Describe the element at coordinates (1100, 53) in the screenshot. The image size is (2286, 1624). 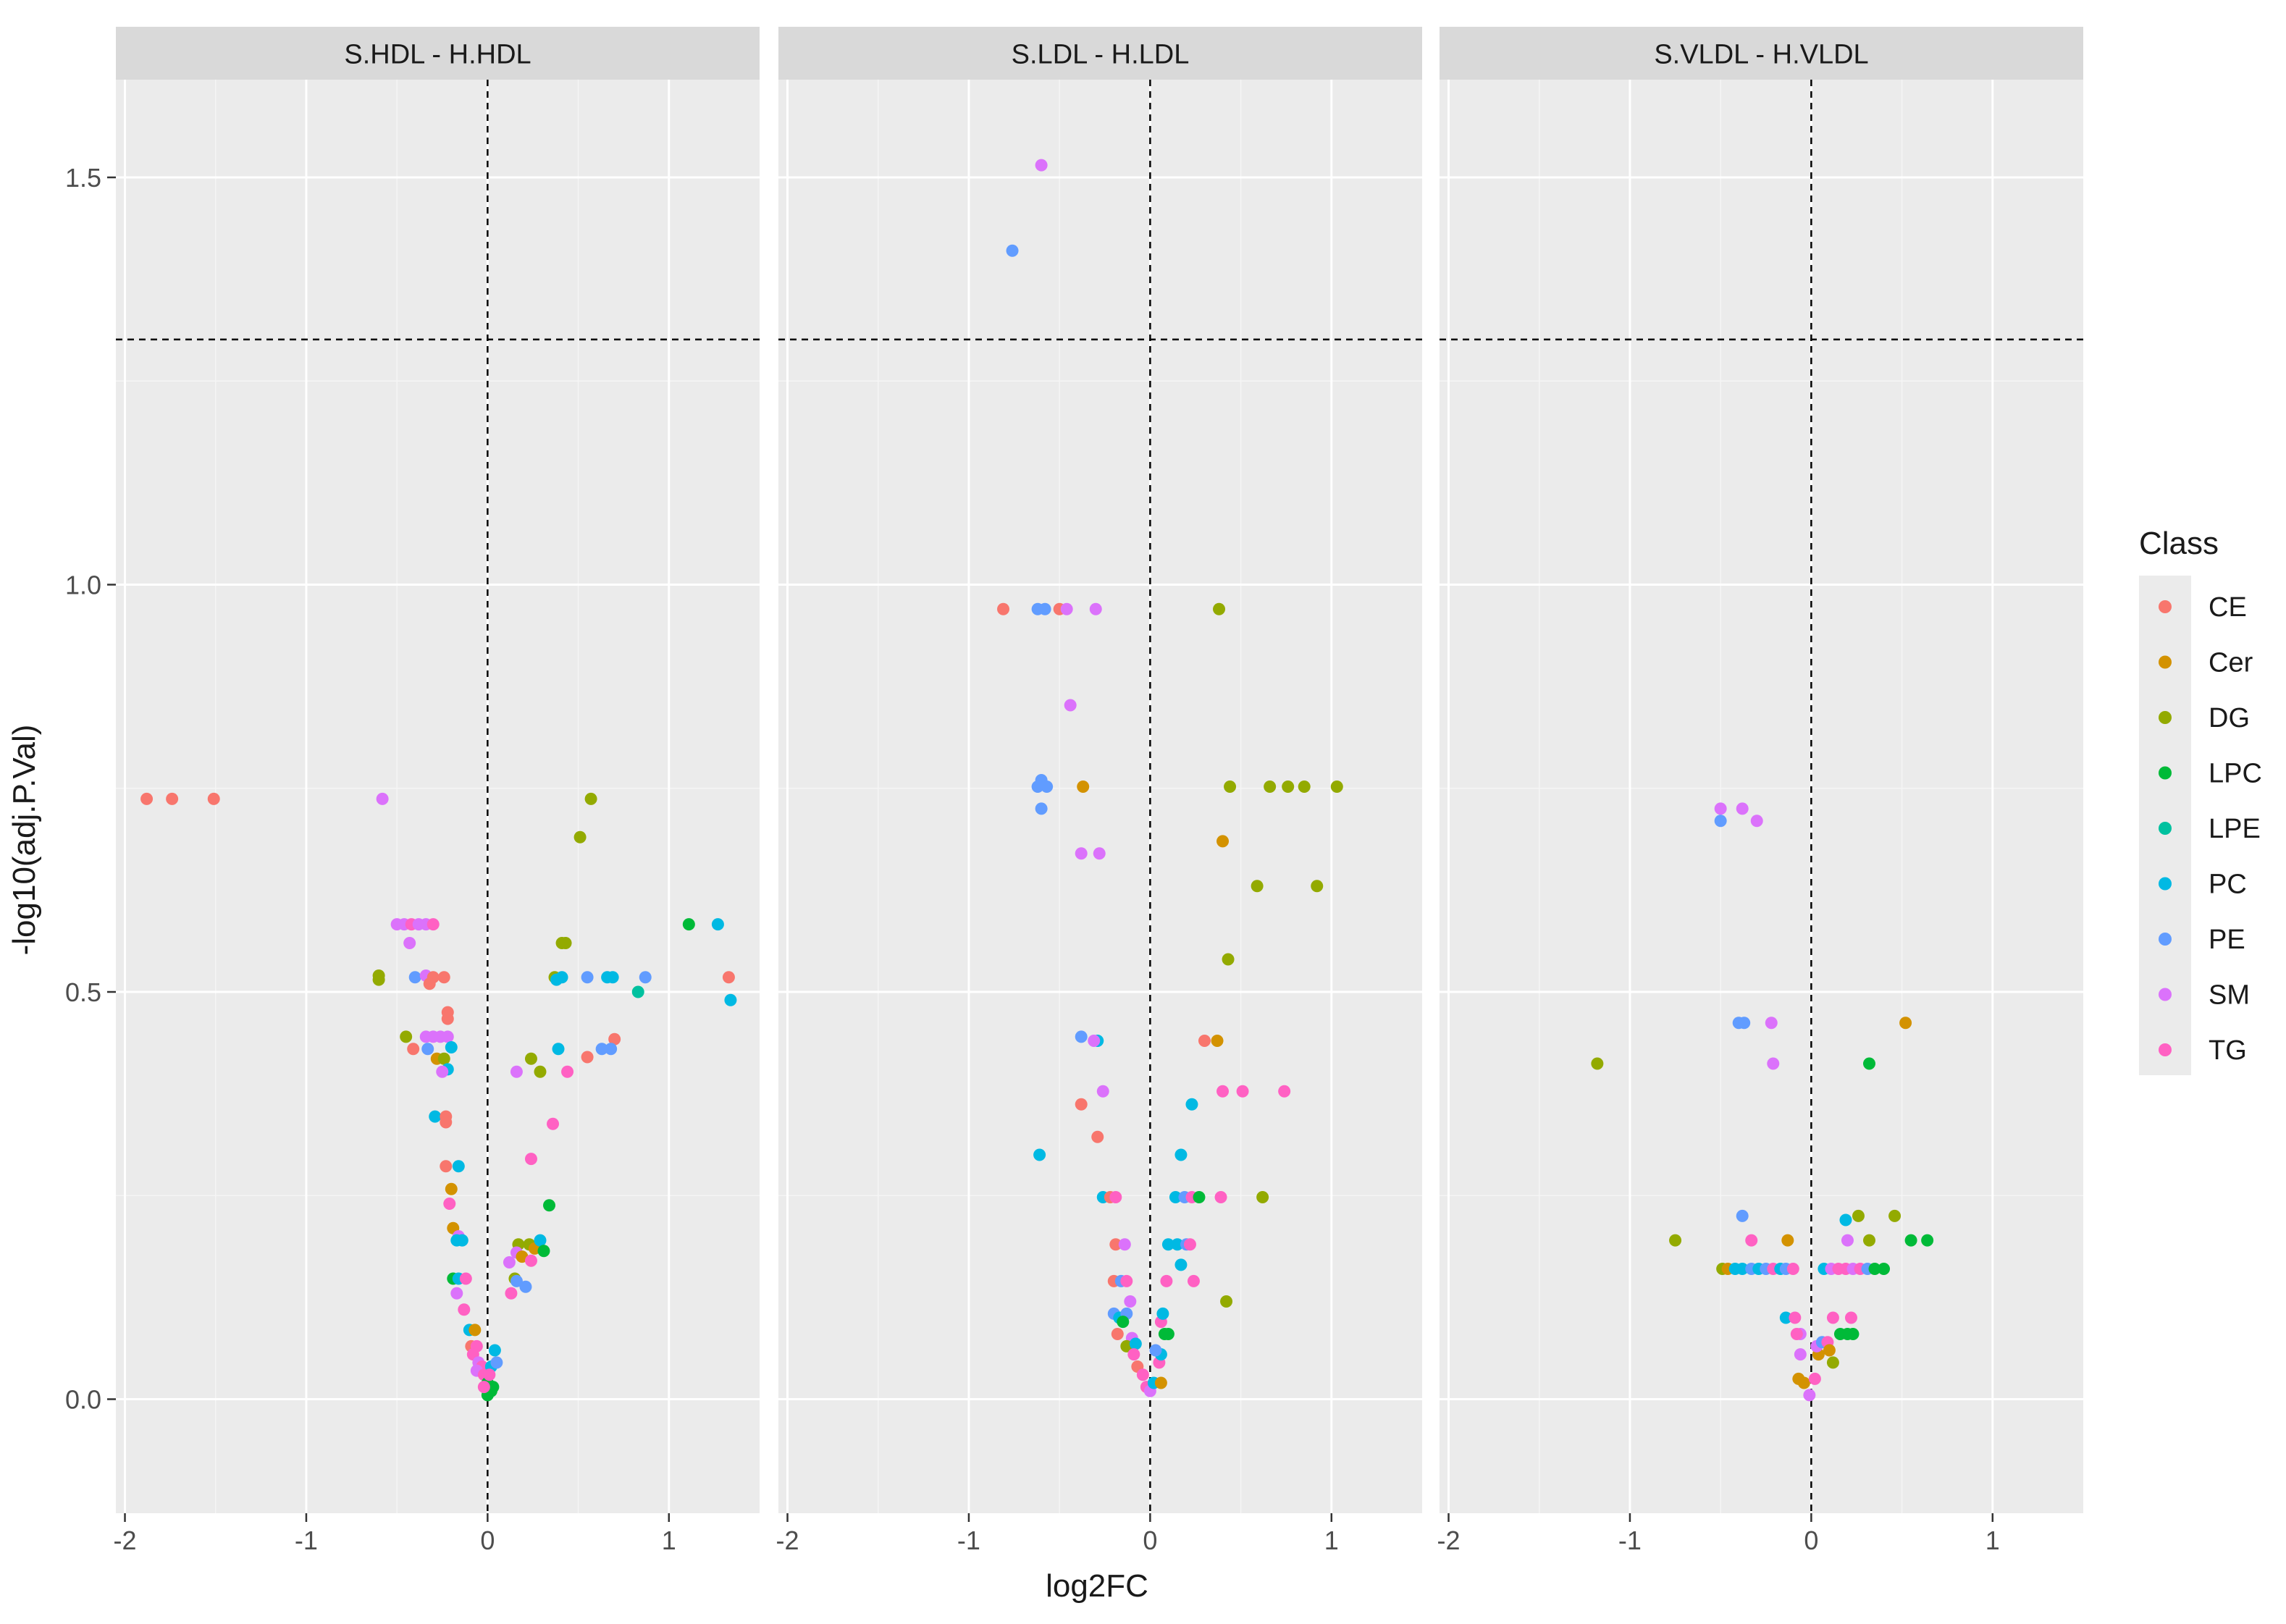
I see `facet-strip` at that location.